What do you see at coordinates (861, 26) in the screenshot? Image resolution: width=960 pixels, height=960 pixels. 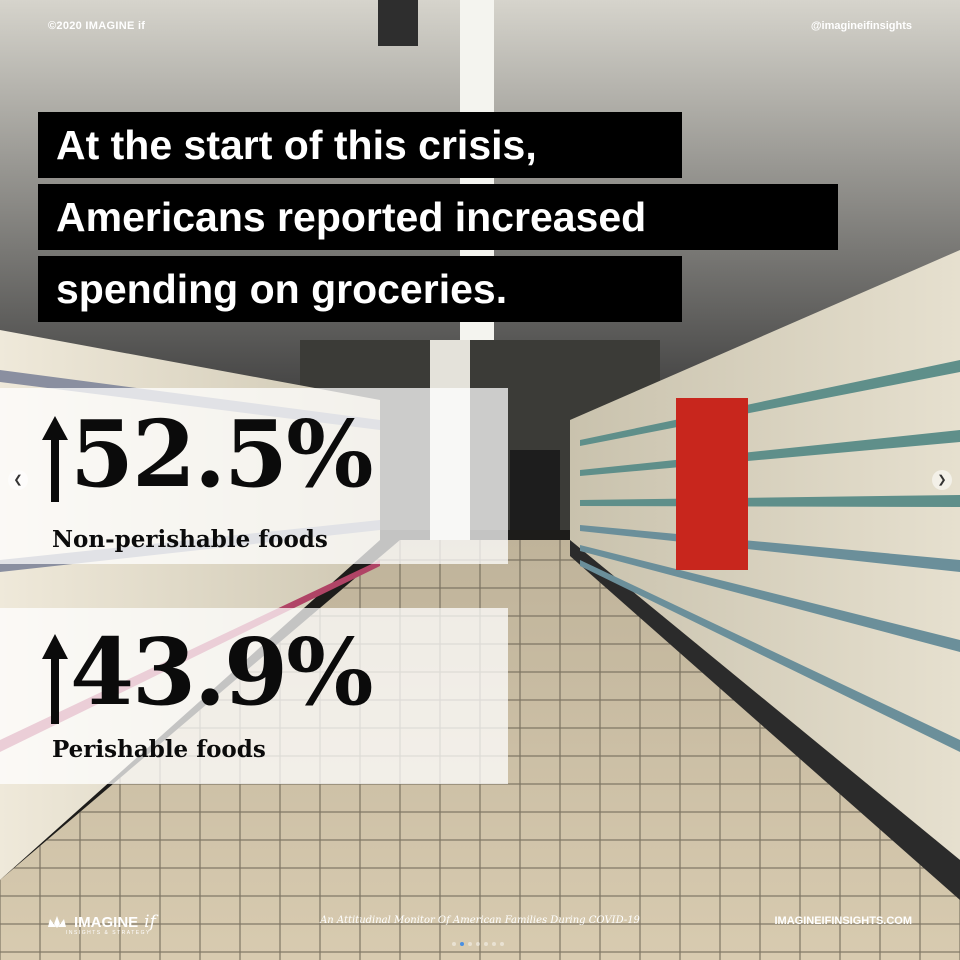 I see `instagram-handle: @imagineifinsights` at bounding box center [861, 26].